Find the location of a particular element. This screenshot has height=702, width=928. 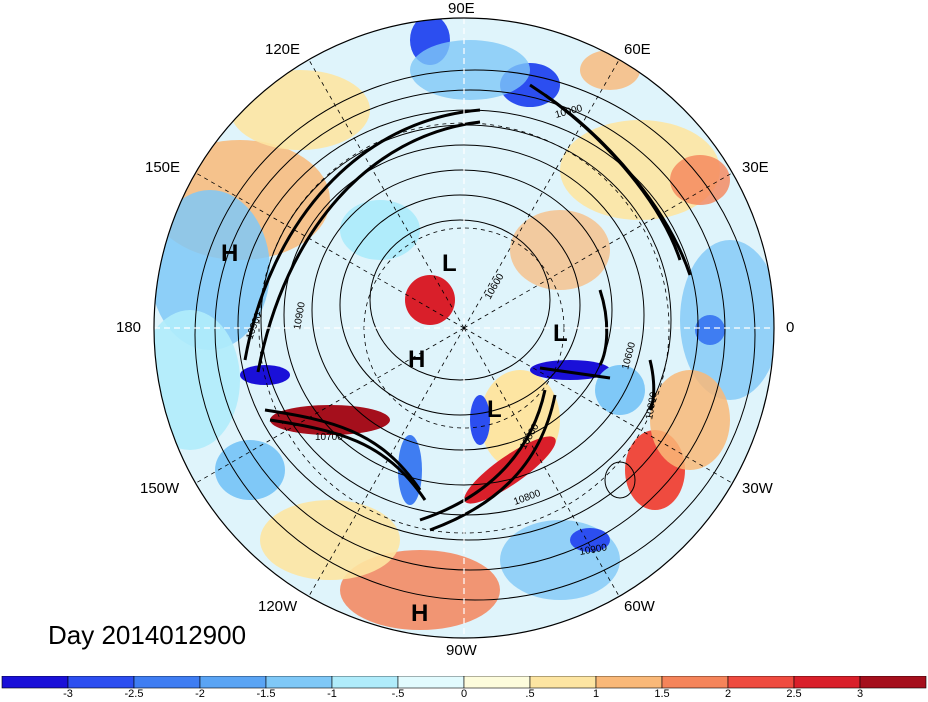

colorbar-tick-label: 2.5 is located at coordinates (794, 694).